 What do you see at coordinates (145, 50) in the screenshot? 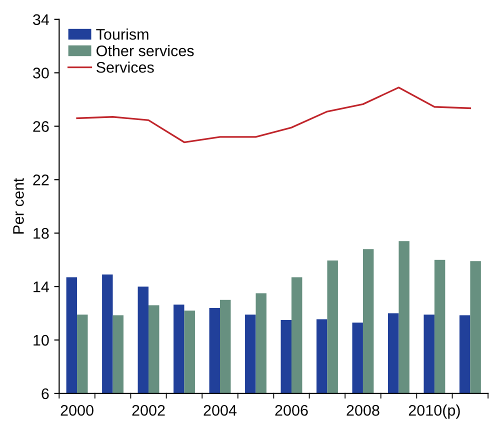
I see `legend-label: Other services` at bounding box center [145, 50].